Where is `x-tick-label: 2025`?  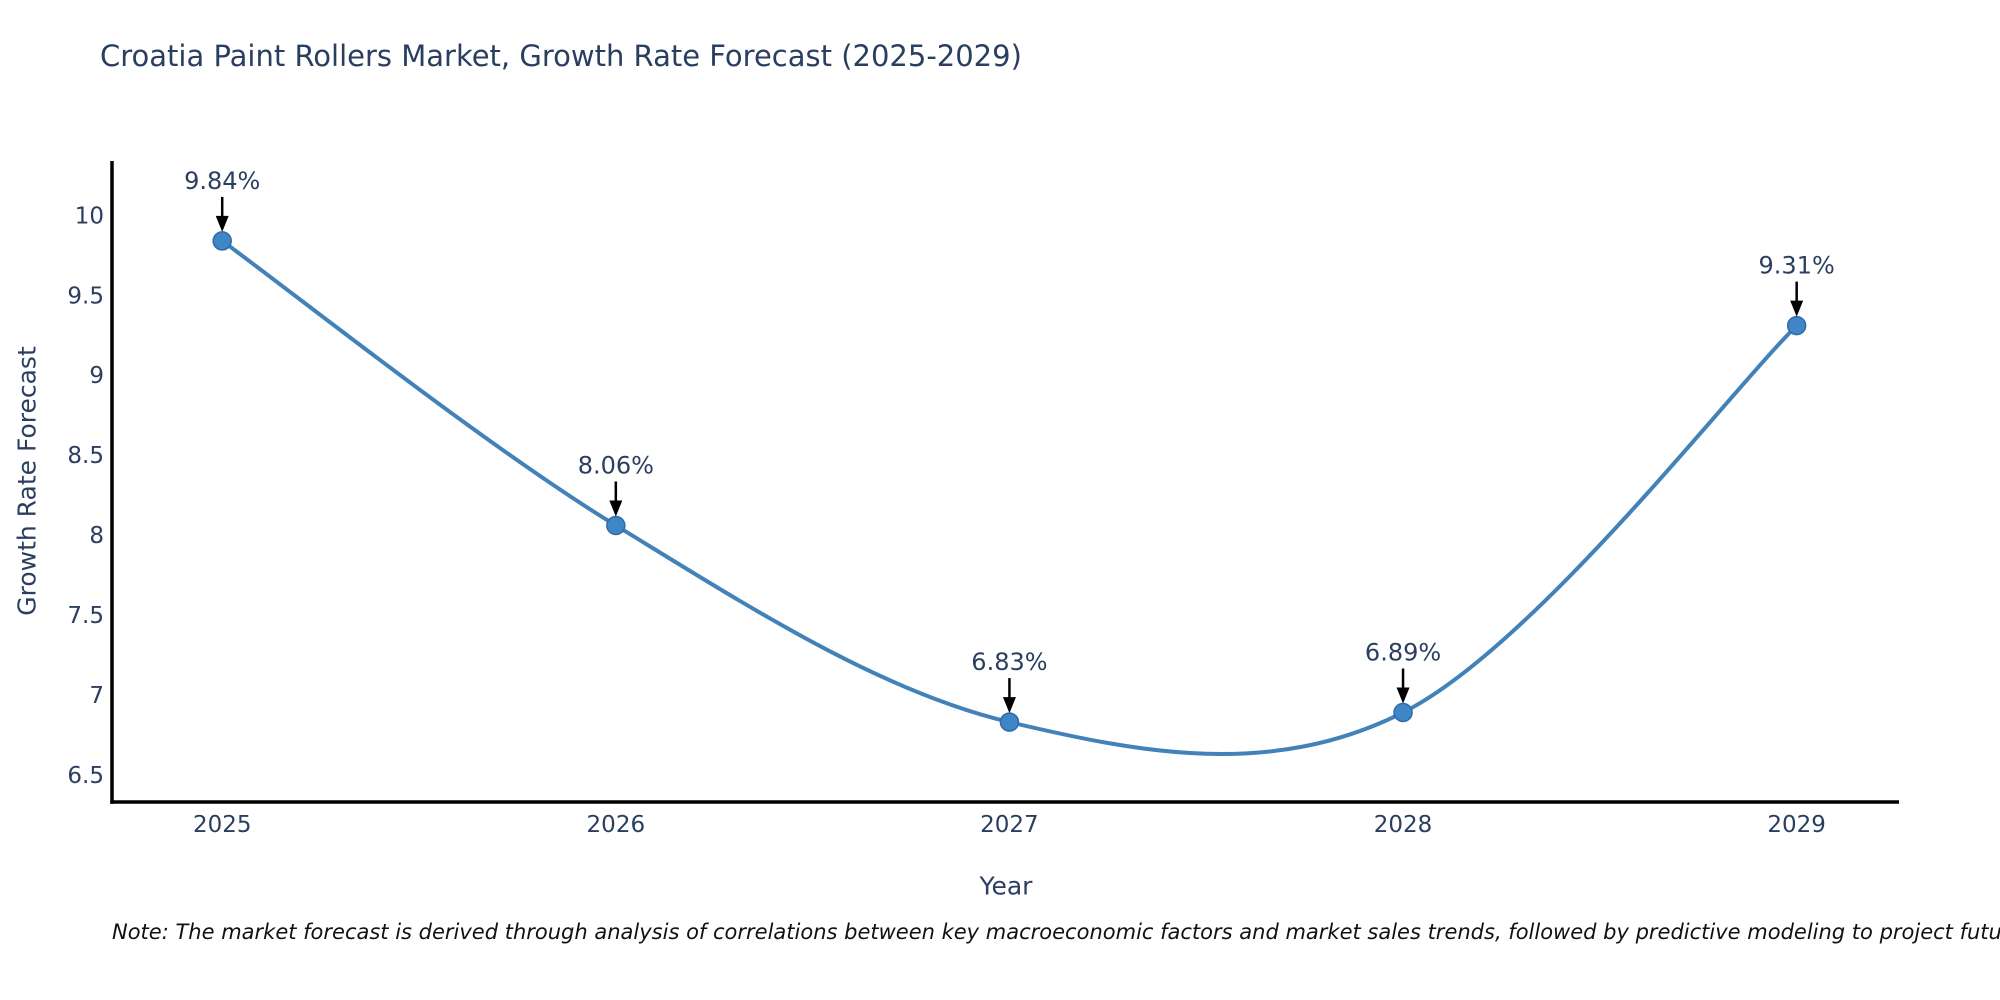 x-tick-label: 2025 is located at coordinates (222, 825).